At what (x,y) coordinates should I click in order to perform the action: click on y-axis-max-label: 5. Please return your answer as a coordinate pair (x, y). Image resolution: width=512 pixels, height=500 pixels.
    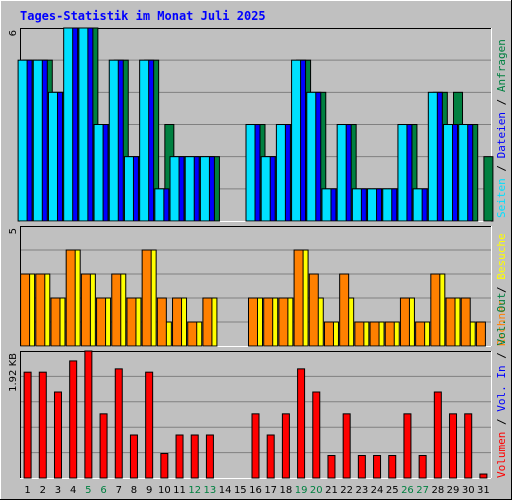
    Looking at the image, I should click on (13, 231).